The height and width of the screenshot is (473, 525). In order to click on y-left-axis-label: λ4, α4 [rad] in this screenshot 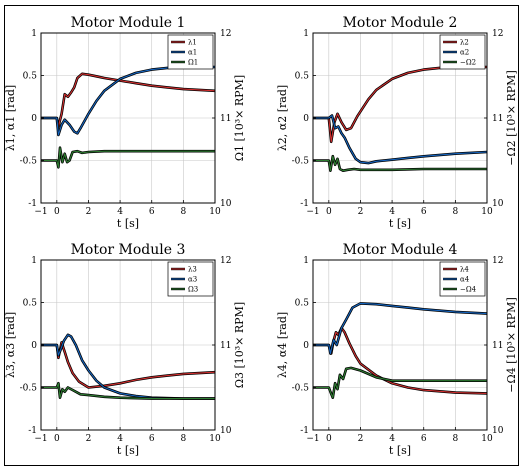, I will do `click(282, 345)`.